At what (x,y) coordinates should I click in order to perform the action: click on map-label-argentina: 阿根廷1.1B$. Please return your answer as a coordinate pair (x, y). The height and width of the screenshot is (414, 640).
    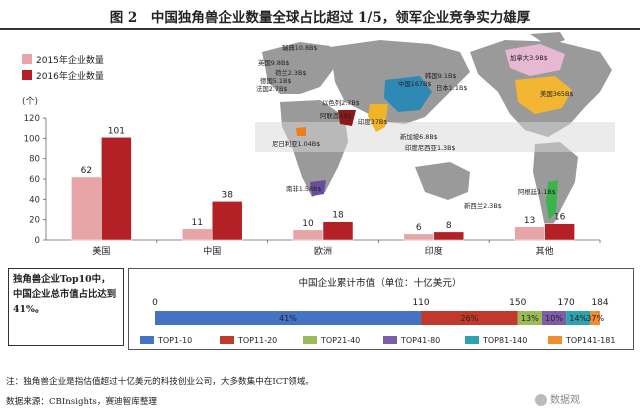
    Looking at the image, I should click on (537, 191).